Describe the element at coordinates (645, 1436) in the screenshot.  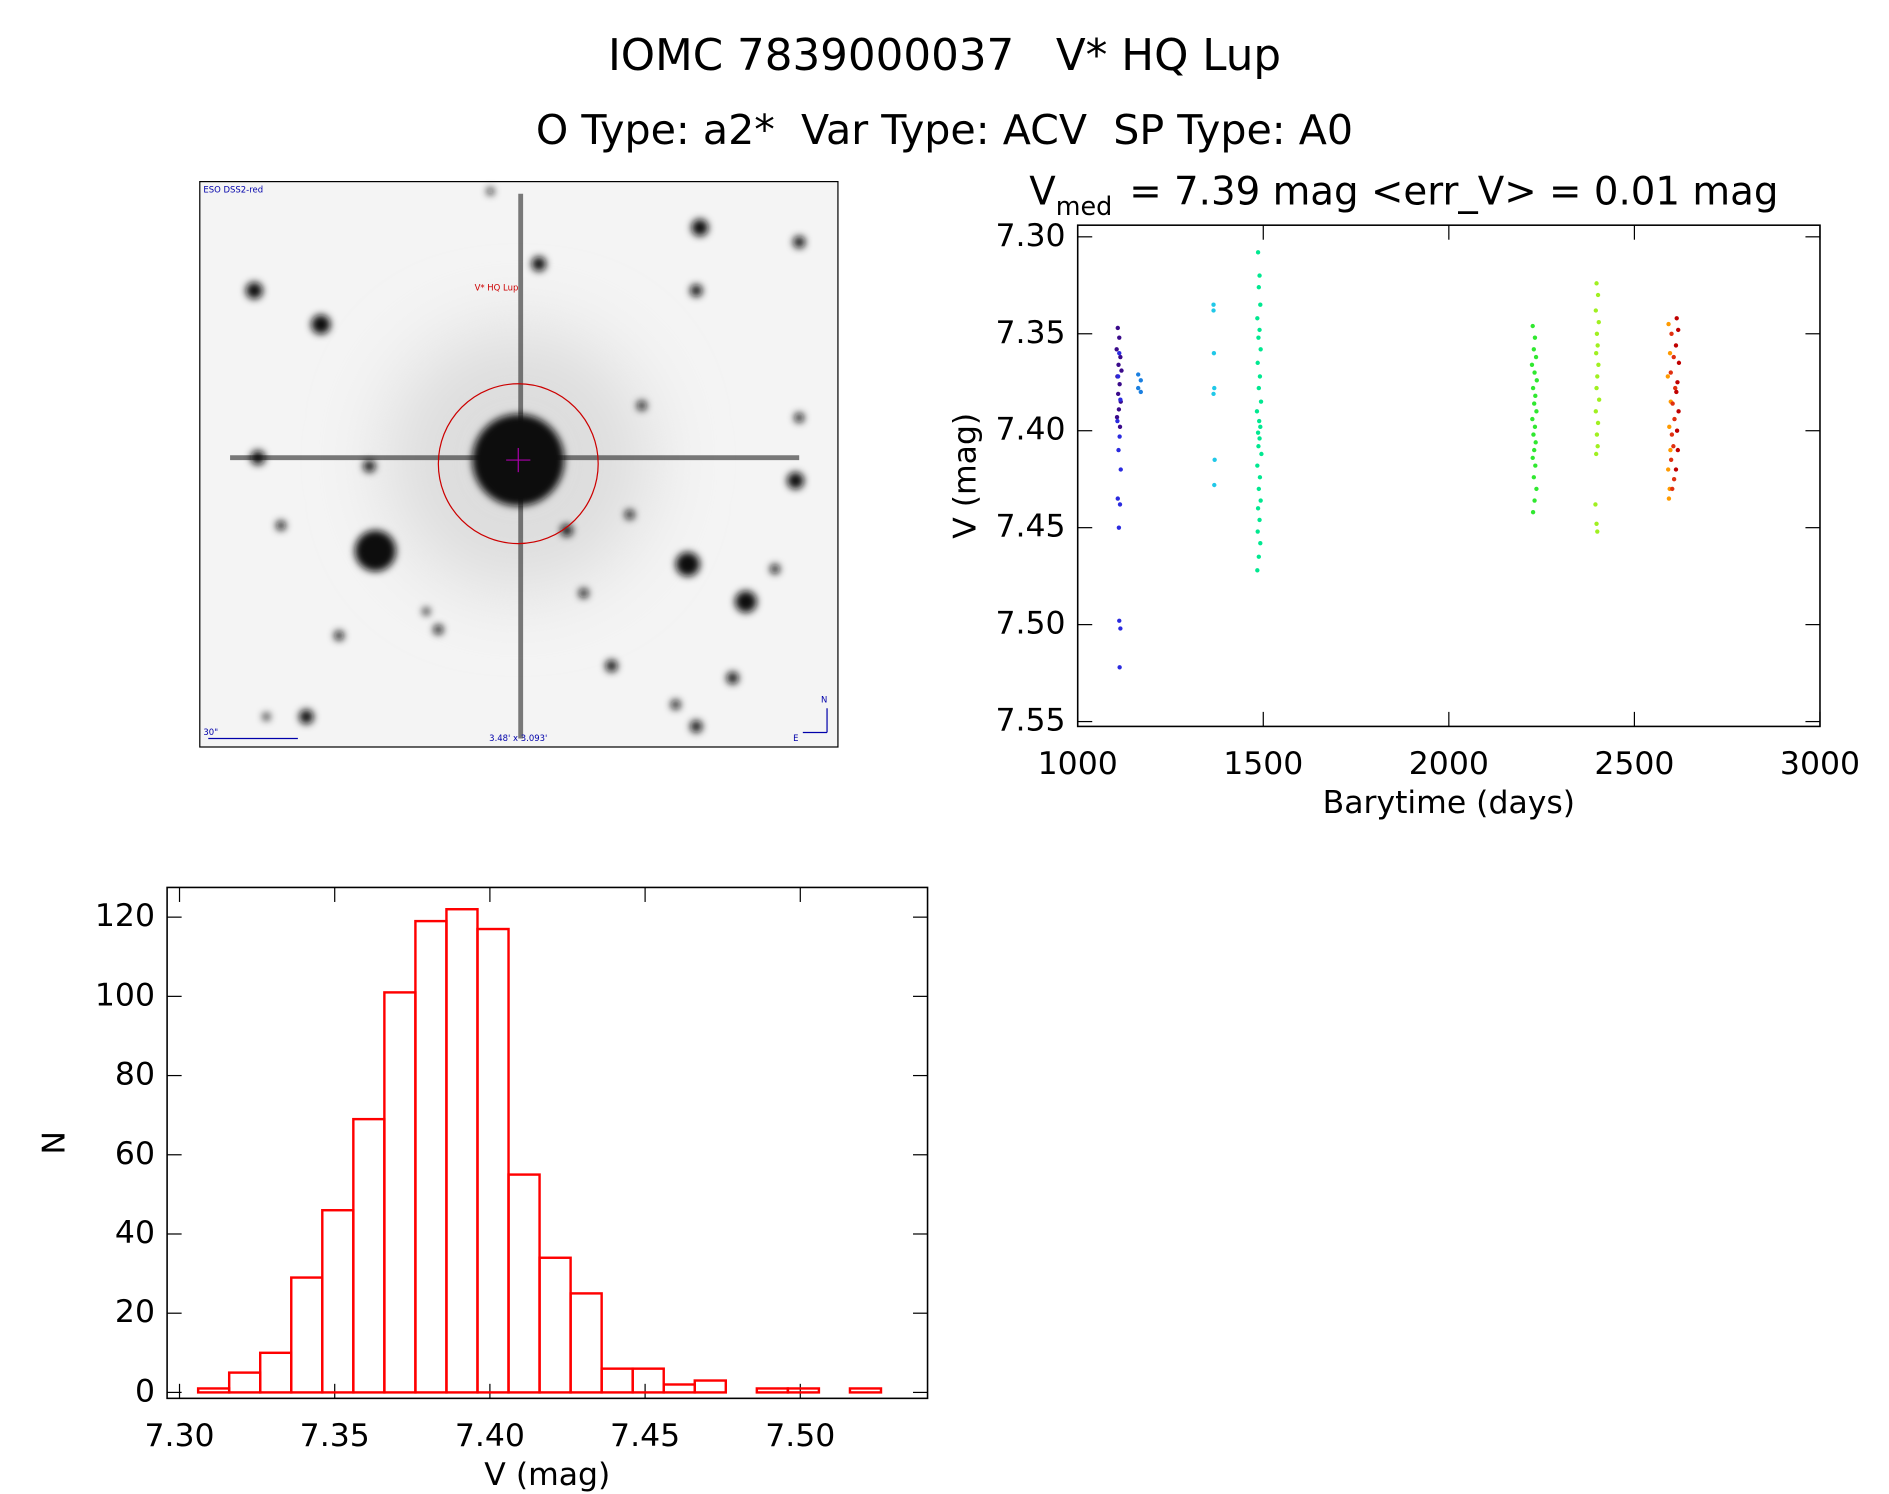
I see `x-tick-label: 7.45` at that location.